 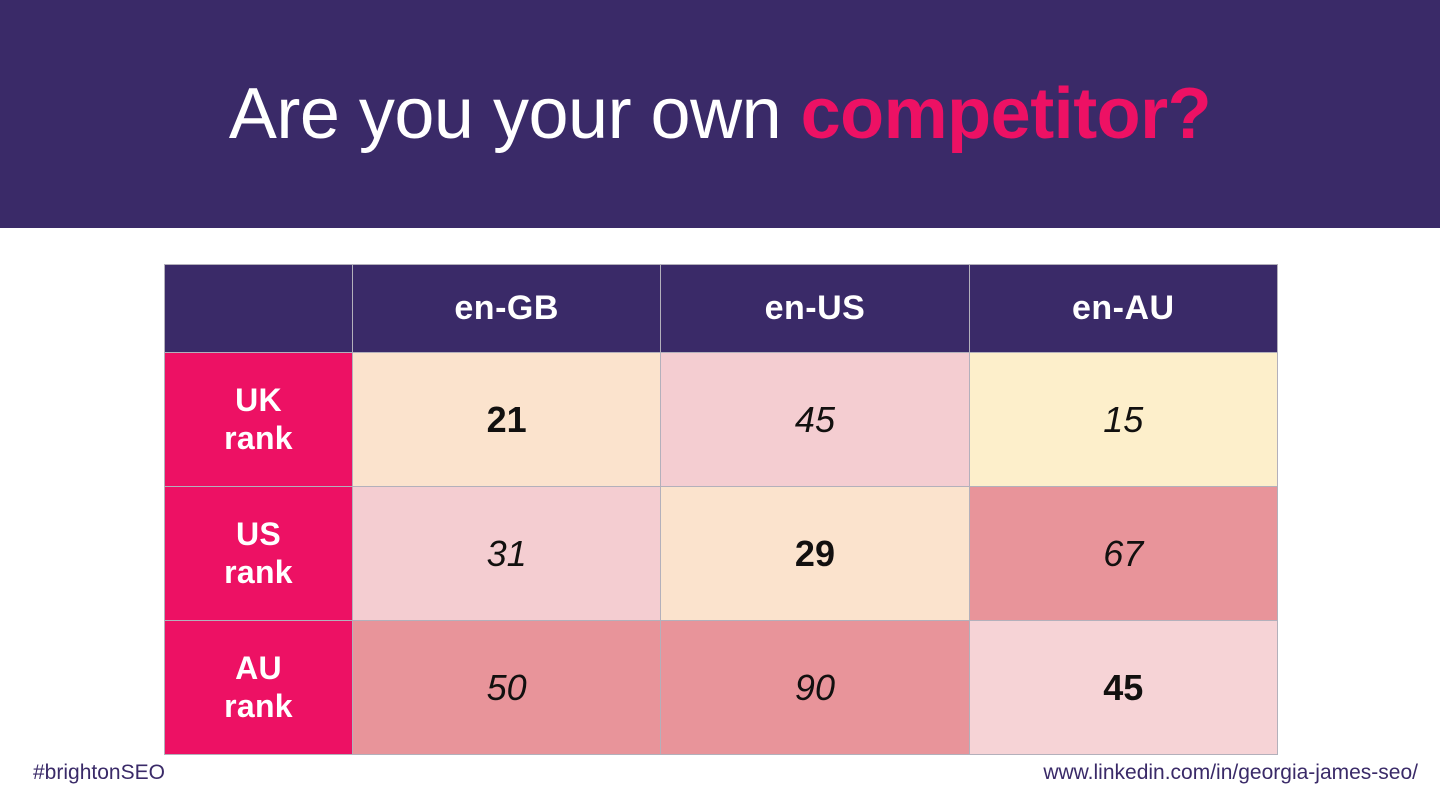 I want to click on cell-au-en-au: 45, so click(x=1123, y=687).